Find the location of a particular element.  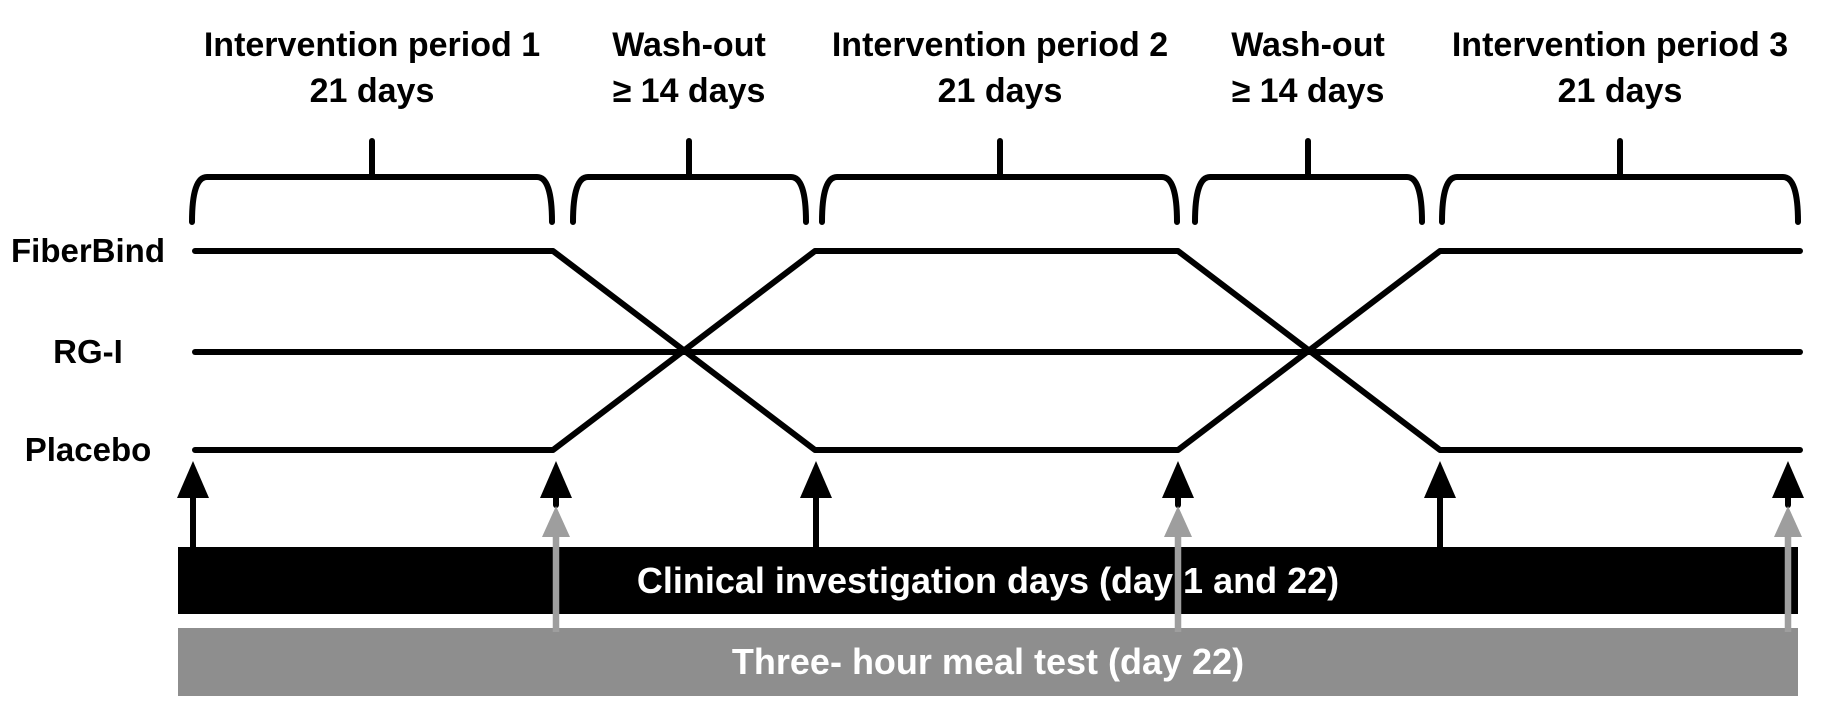

arm-label-placebo: Placebo is located at coordinates (88, 449).